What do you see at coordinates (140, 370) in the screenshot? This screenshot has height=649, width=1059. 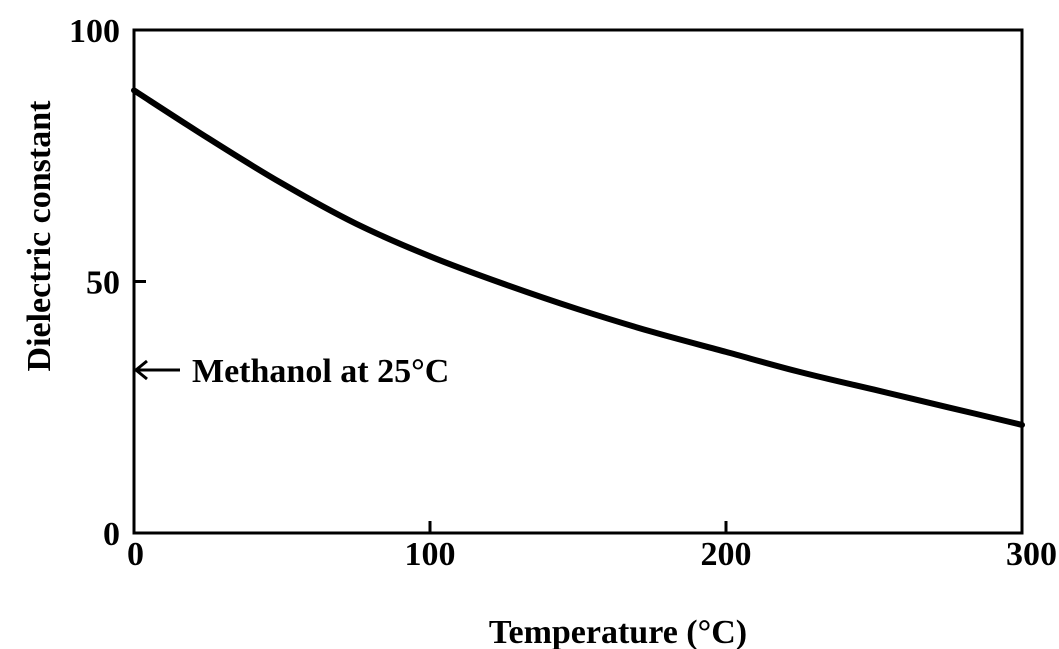 I see `annotation-arrow-head` at bounding box center [140, 370].